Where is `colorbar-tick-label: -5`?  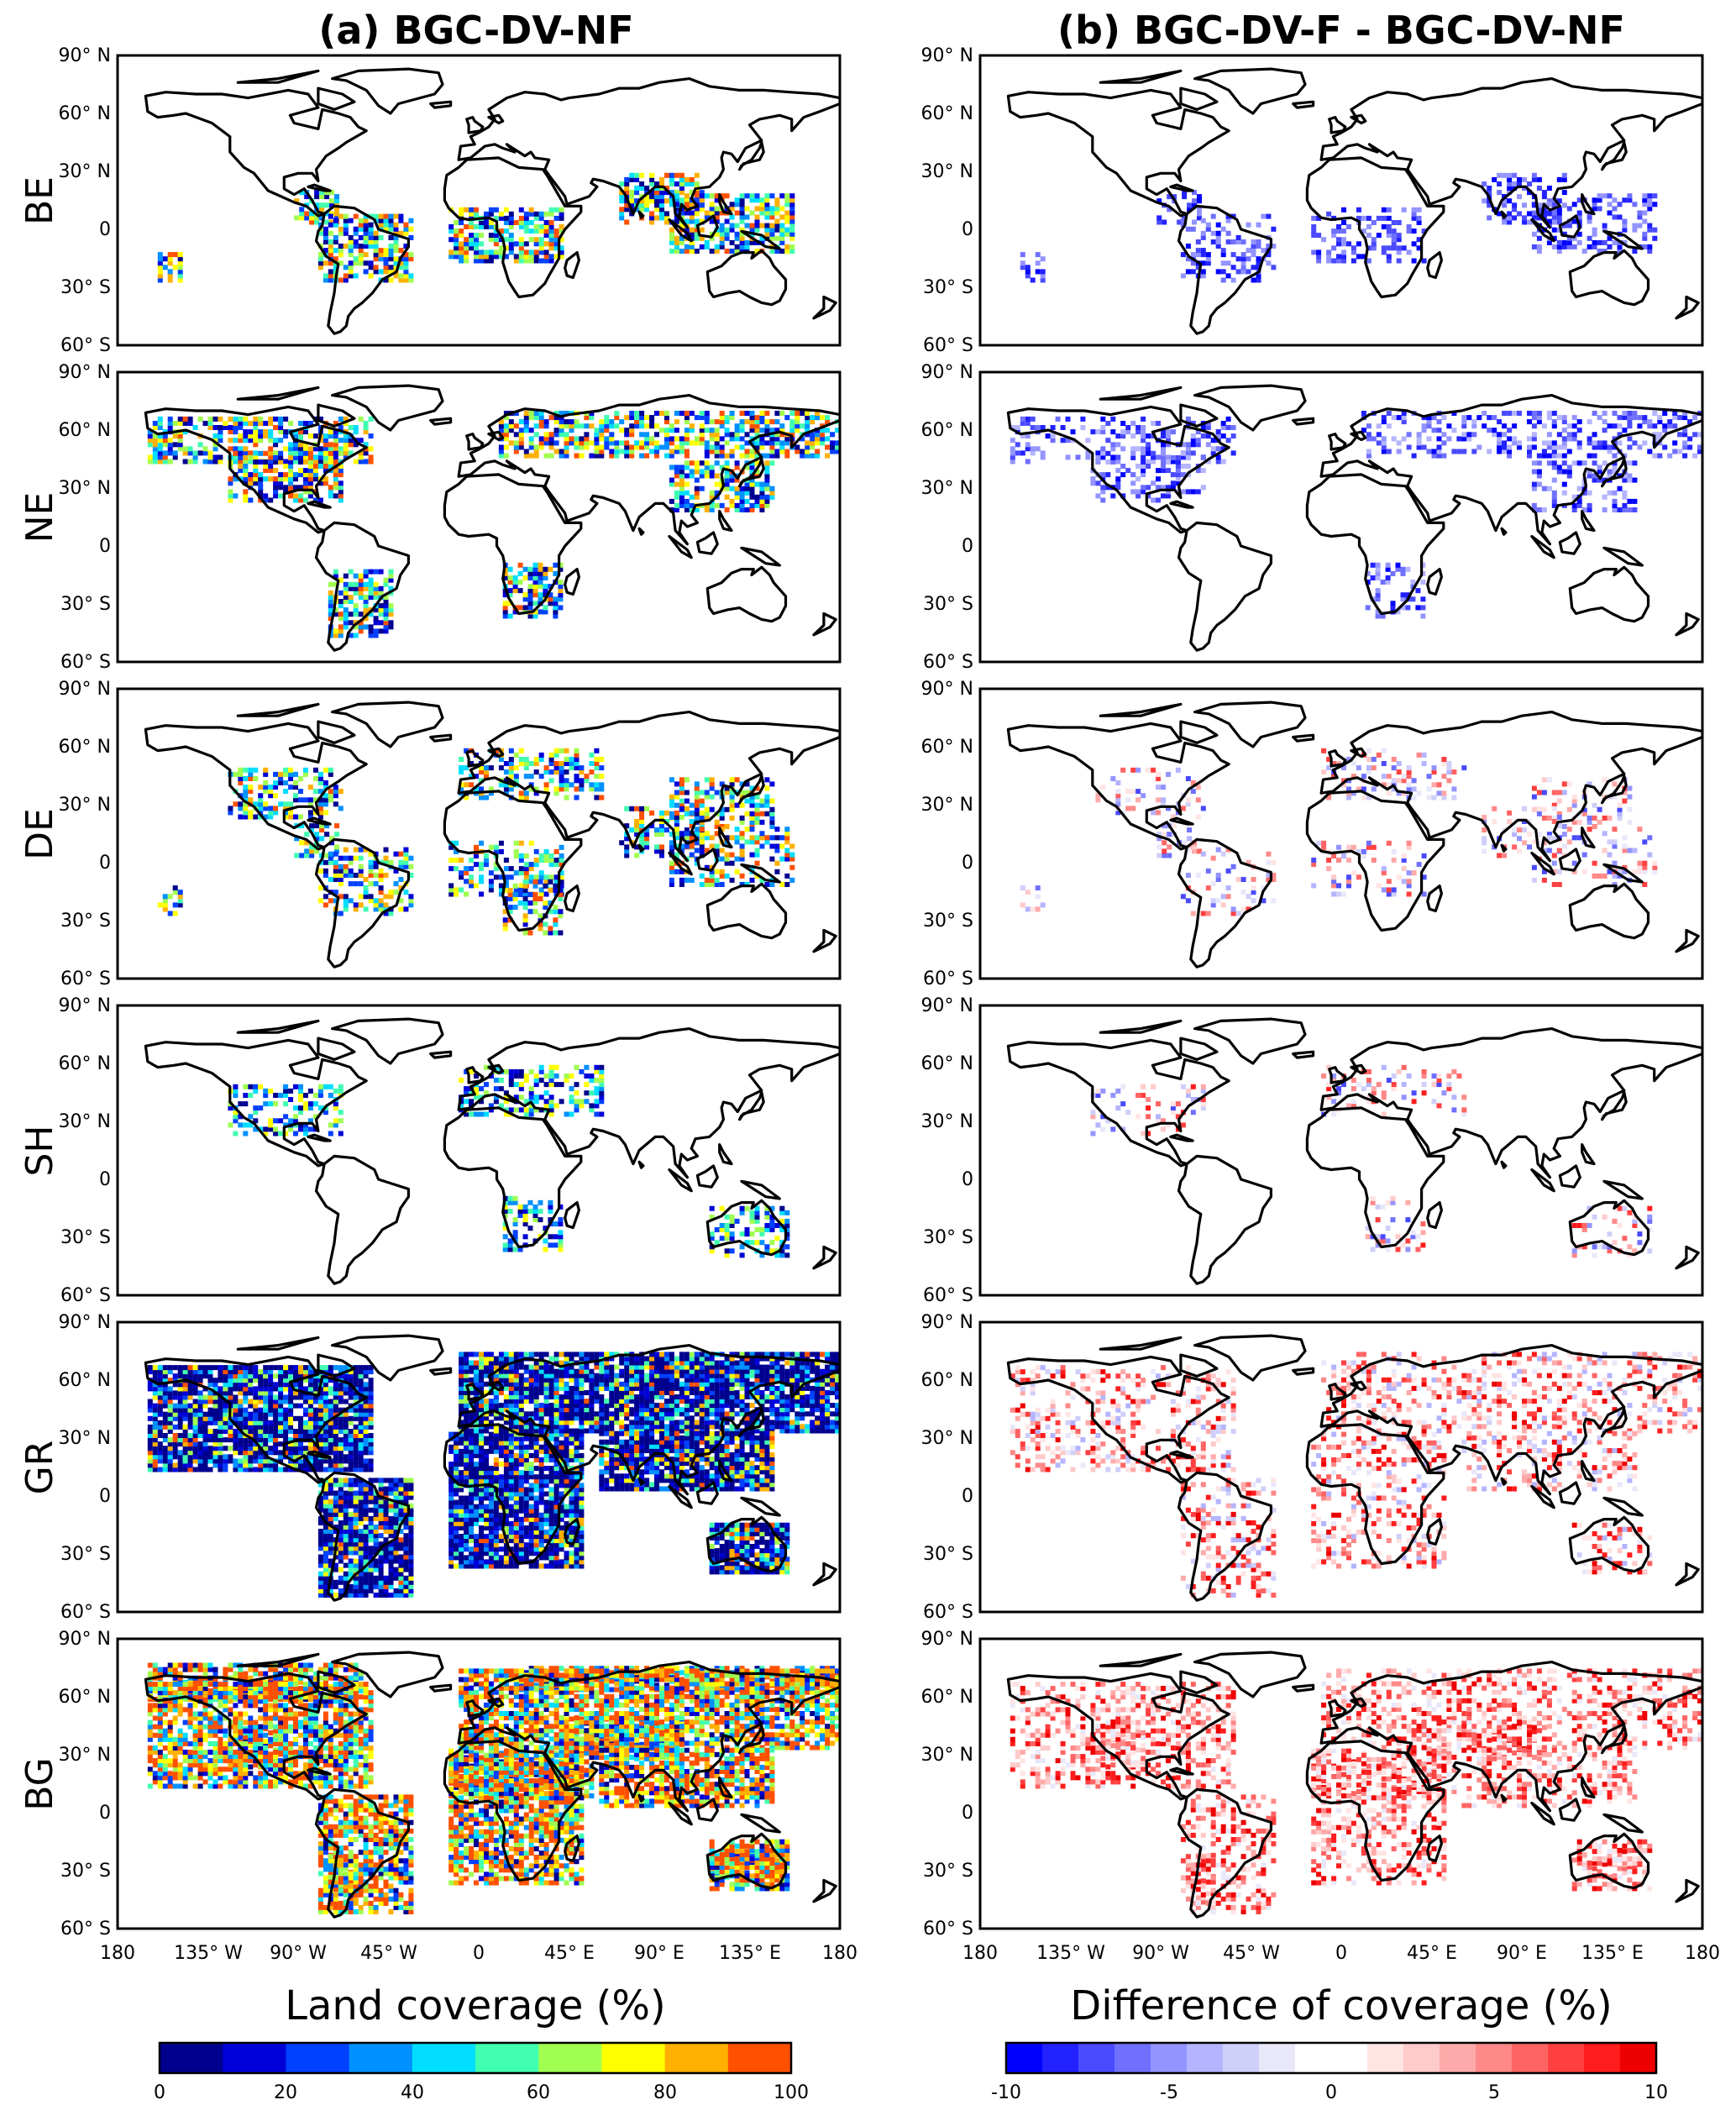 colorbar-tick-label: -5 is located at coordinates (1169, 2092).